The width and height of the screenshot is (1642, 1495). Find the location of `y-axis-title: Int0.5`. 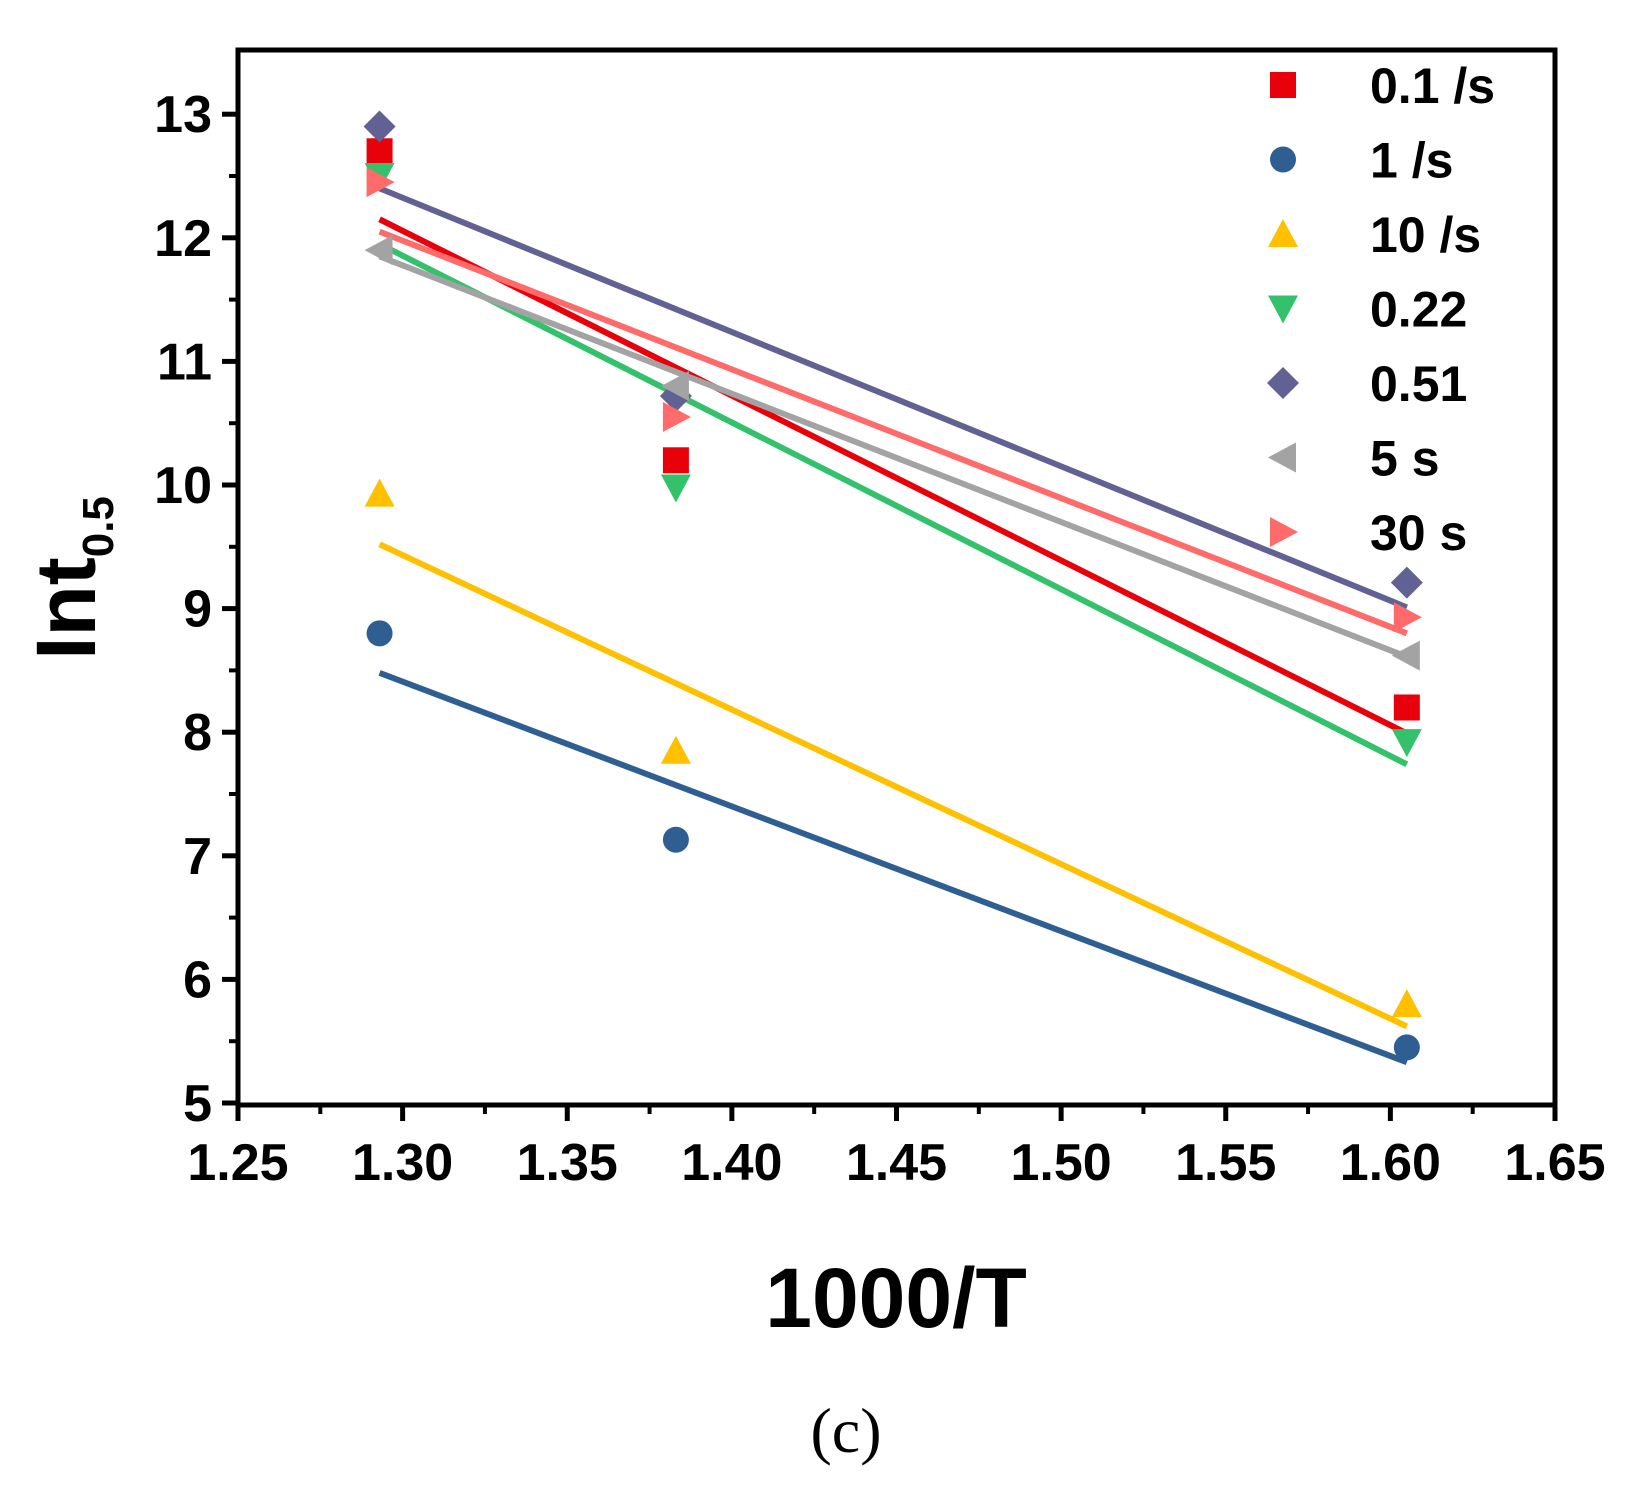

y-axis-title: Int0.5 is located at coordinates (71, 578).